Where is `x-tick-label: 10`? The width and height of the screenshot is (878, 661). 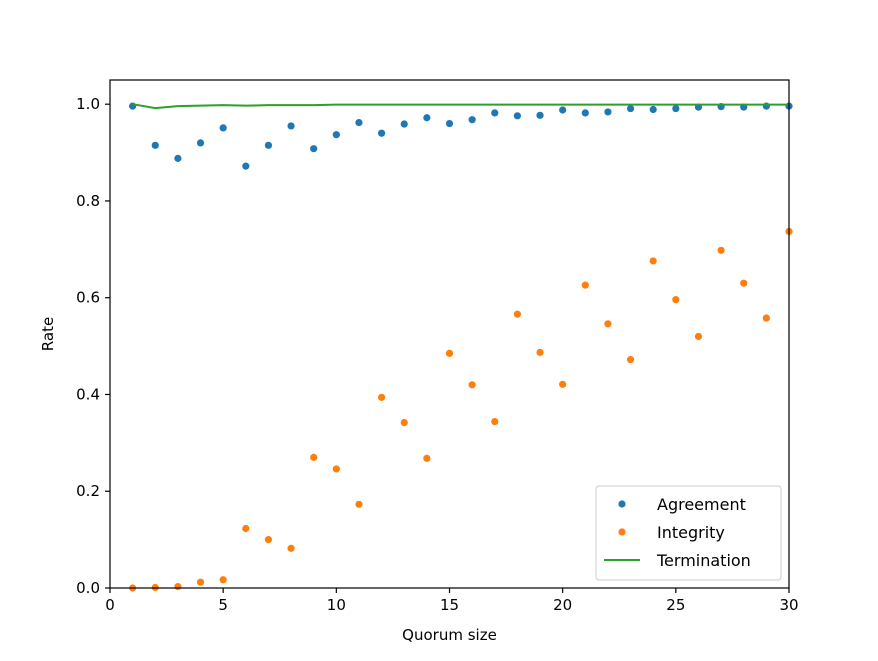
x-tick-label: 10 is located at coordinates (336, 605).